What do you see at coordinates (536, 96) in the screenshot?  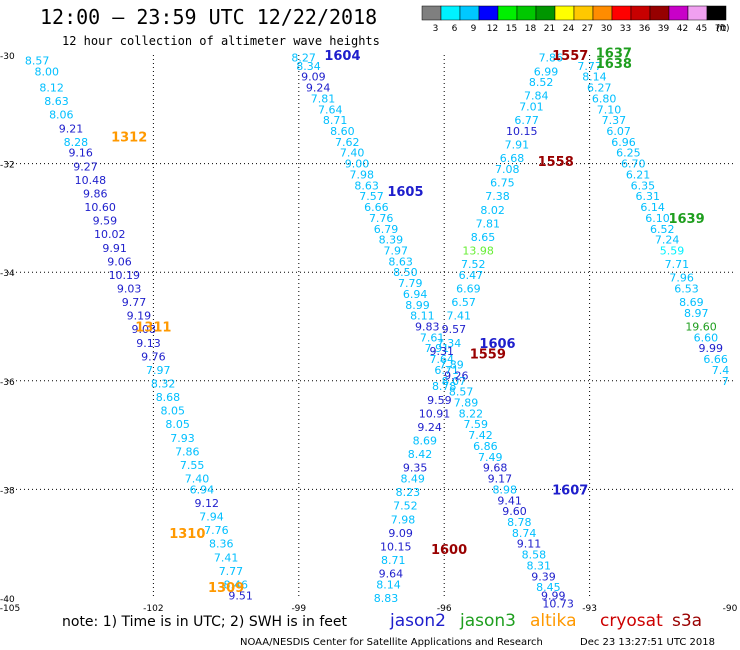 I see `swh-reading: 7.84` at bounding box center [536, 96].